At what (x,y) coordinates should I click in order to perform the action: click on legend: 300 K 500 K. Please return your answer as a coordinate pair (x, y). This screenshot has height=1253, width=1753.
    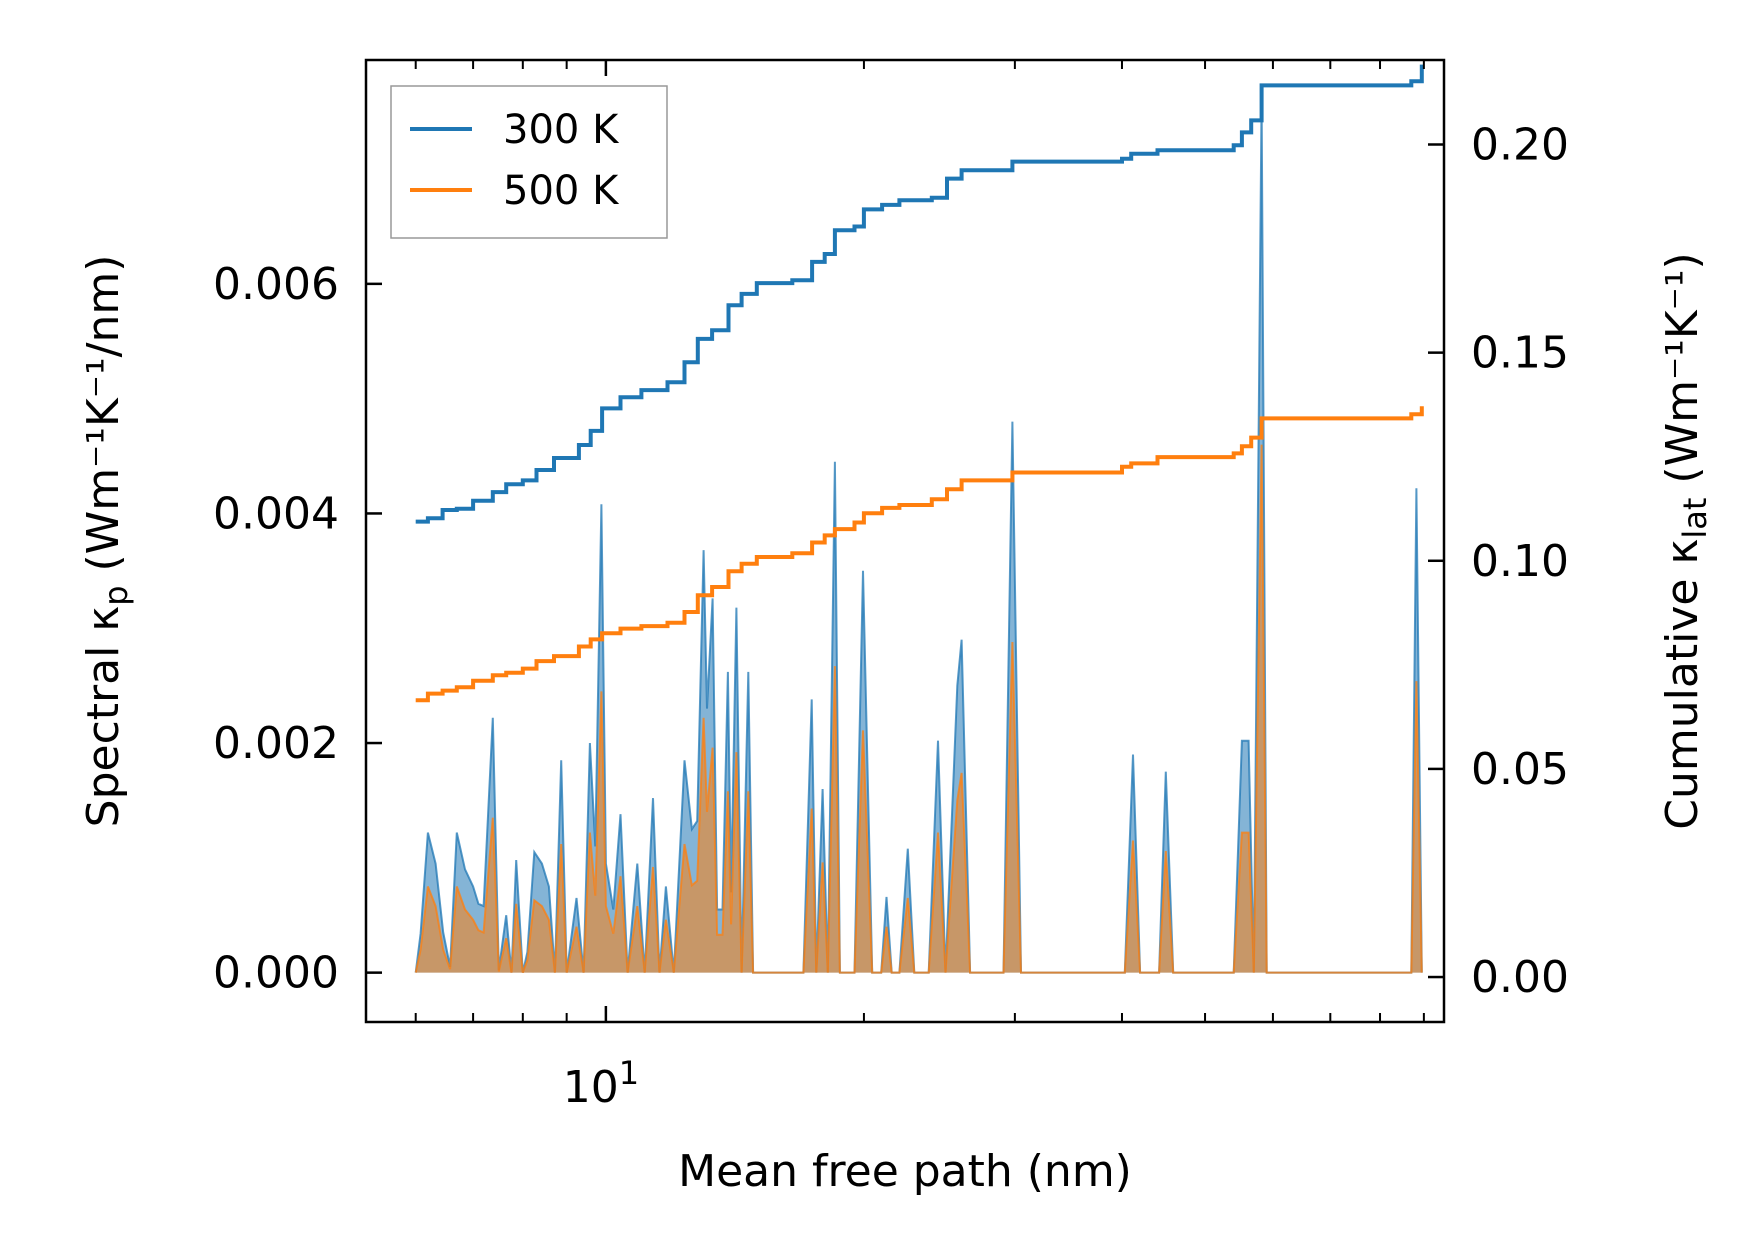
    Looking at the image, I should click on (529, 162).